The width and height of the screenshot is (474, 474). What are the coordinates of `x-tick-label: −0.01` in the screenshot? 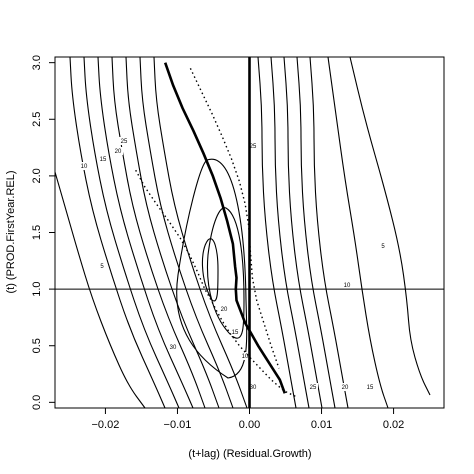 It's located at (178, 425).